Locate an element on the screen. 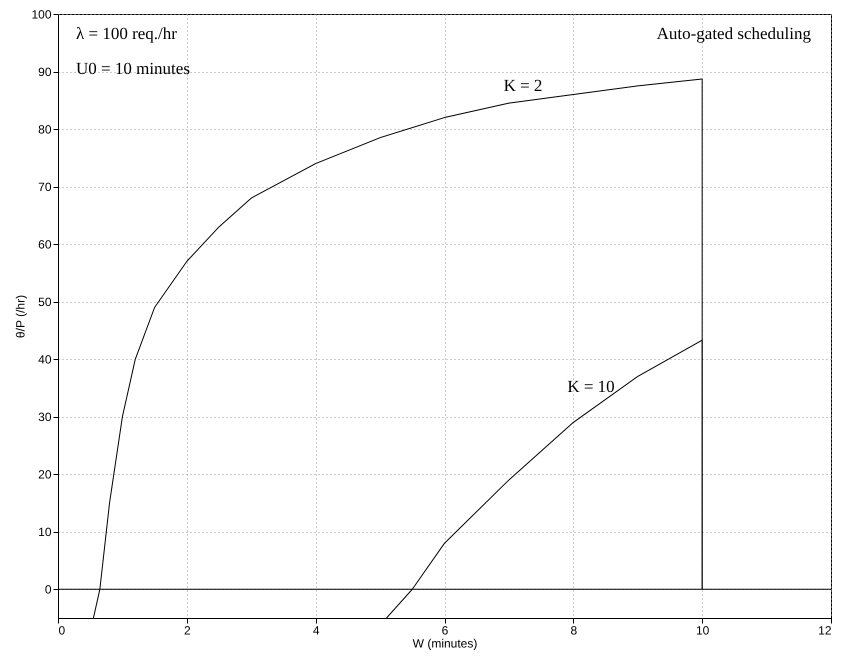  y-axis-title: θ/P (/hr) is located at coordinates (20, 316).